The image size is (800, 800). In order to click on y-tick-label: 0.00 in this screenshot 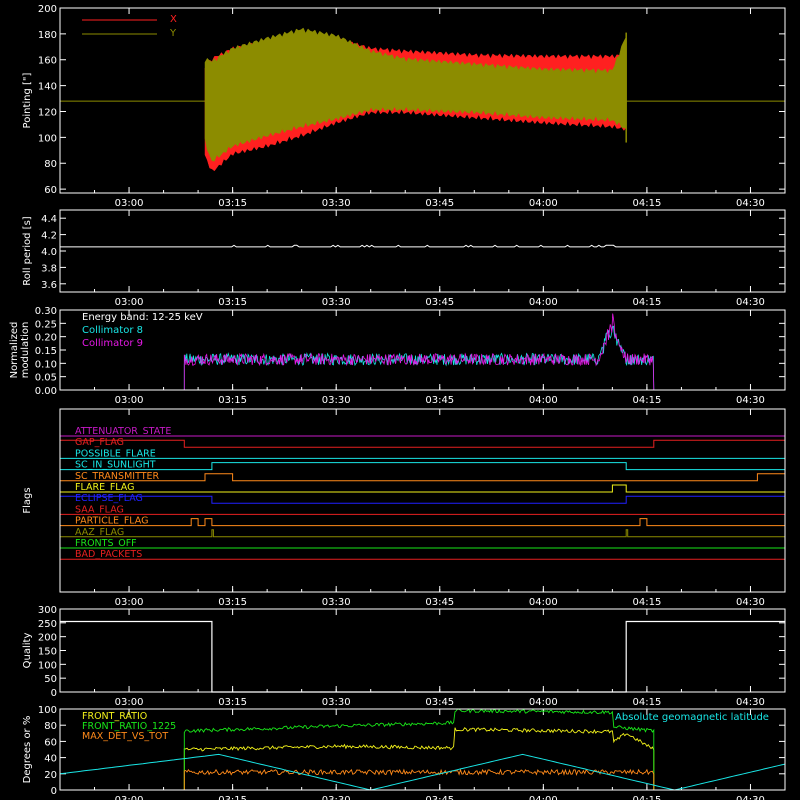, I will do `click(46, 391)`.